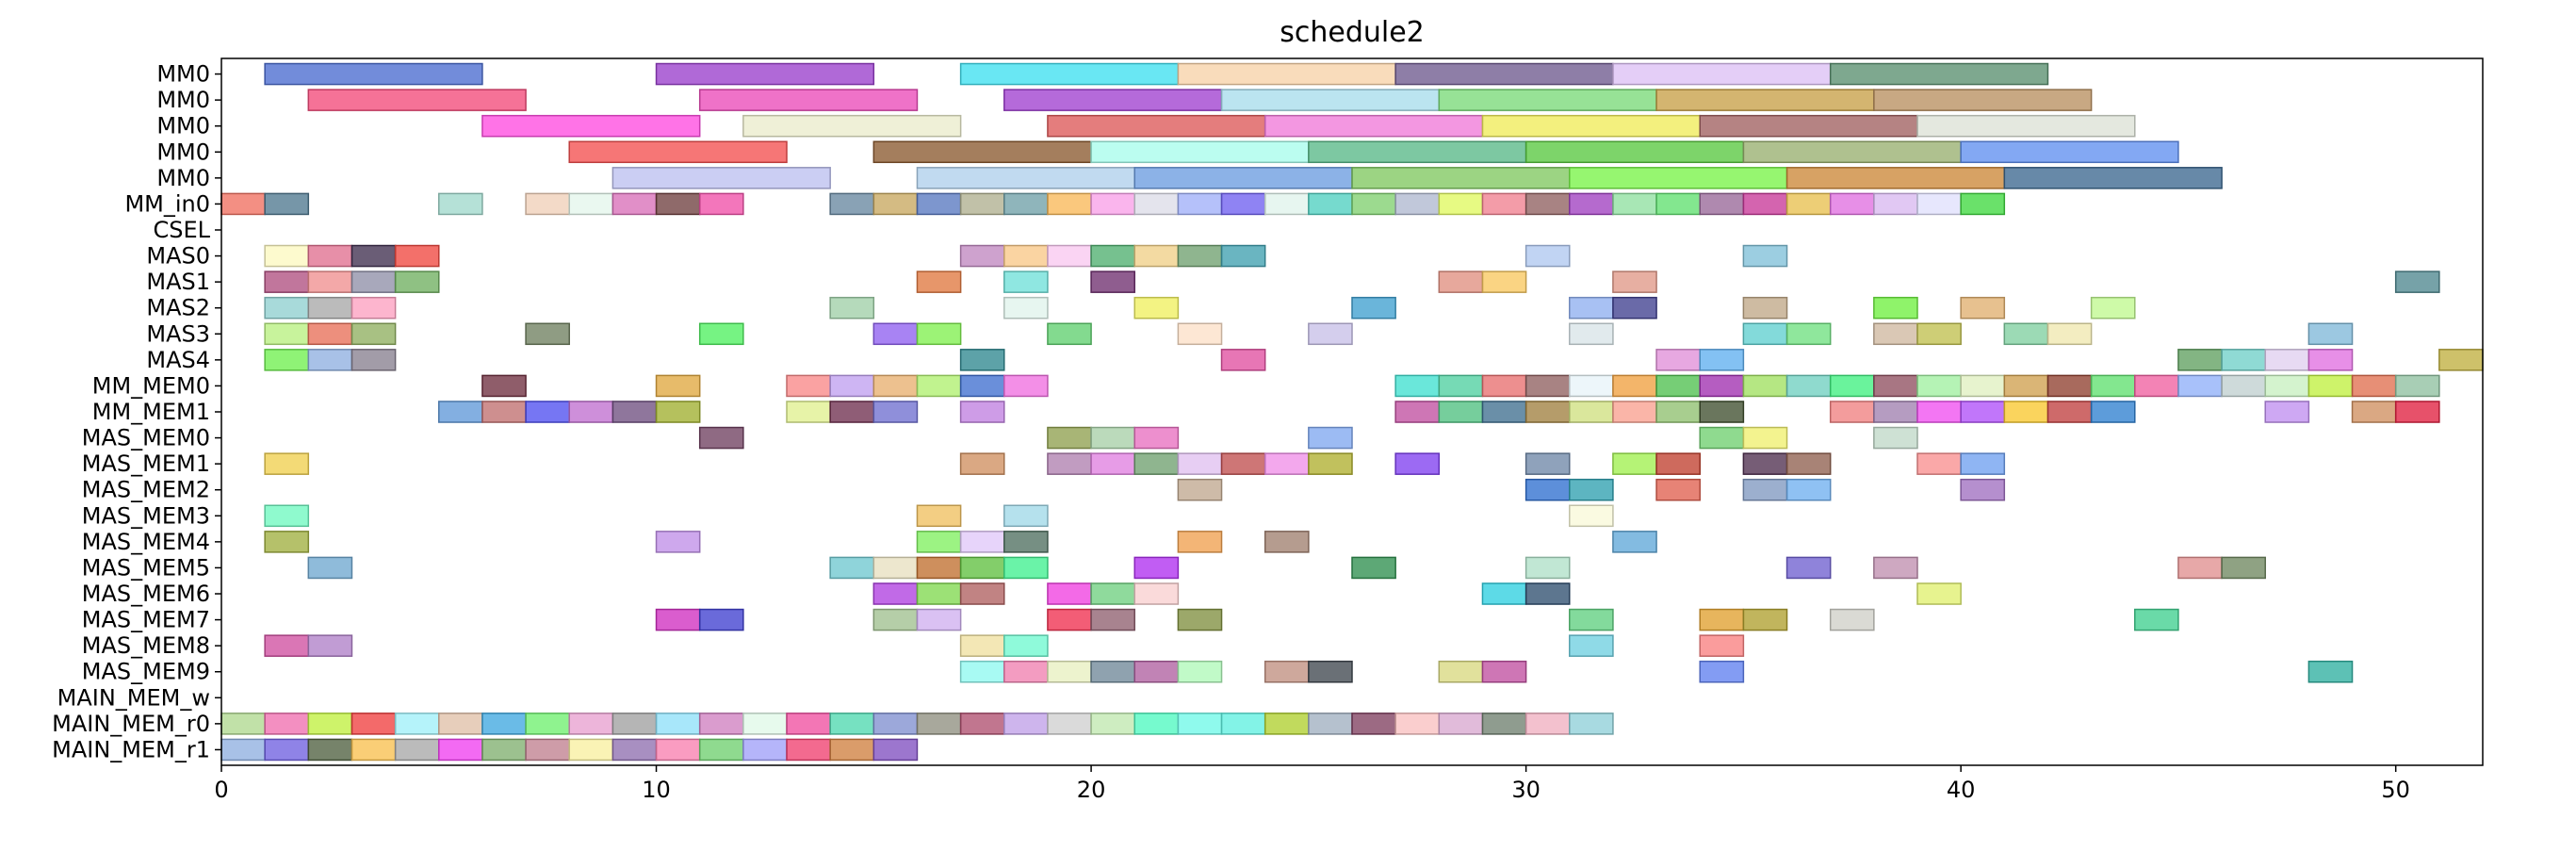 This screenshot has height=852, width=2576. What do you see at coordinates (1352, 32) in the screenshot?
I see `chart-title: schedule2` at bounding box center [1352, 32].